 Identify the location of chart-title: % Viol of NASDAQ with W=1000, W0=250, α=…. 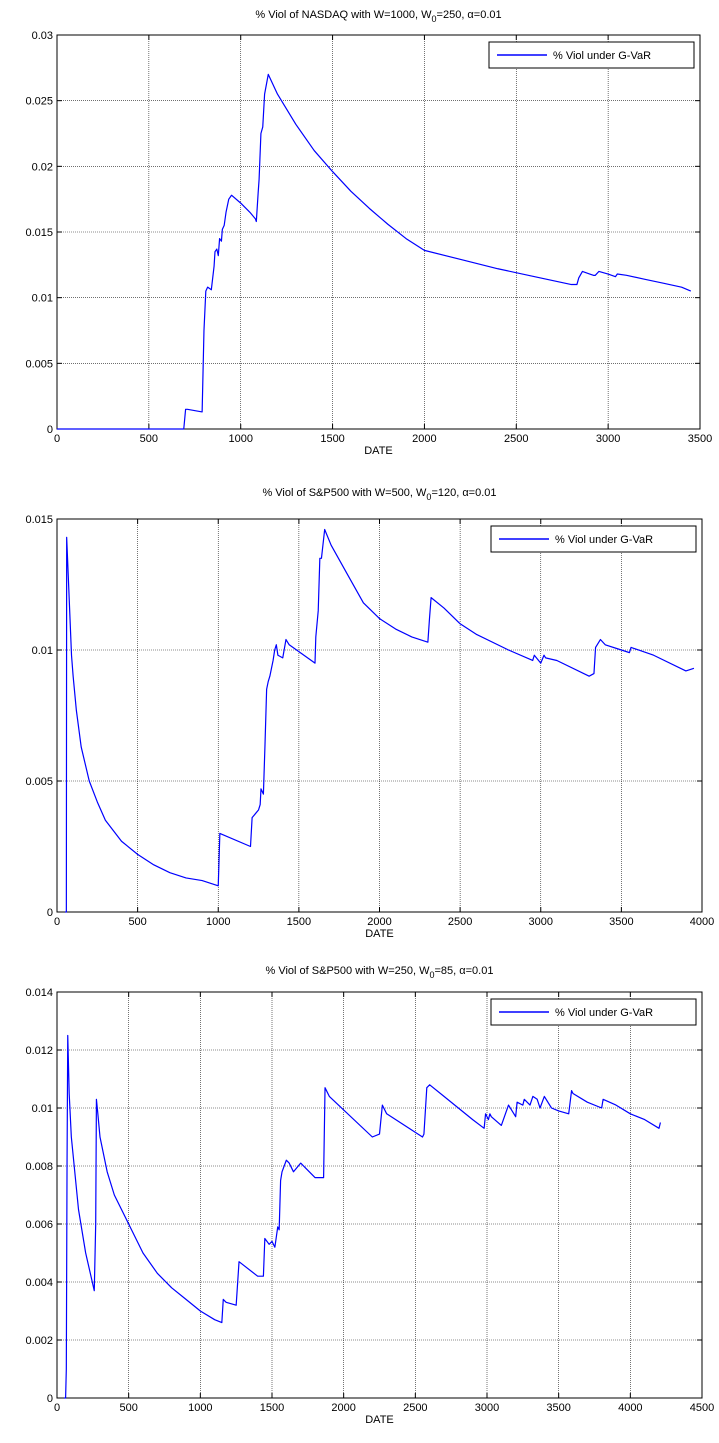
(378, 16).